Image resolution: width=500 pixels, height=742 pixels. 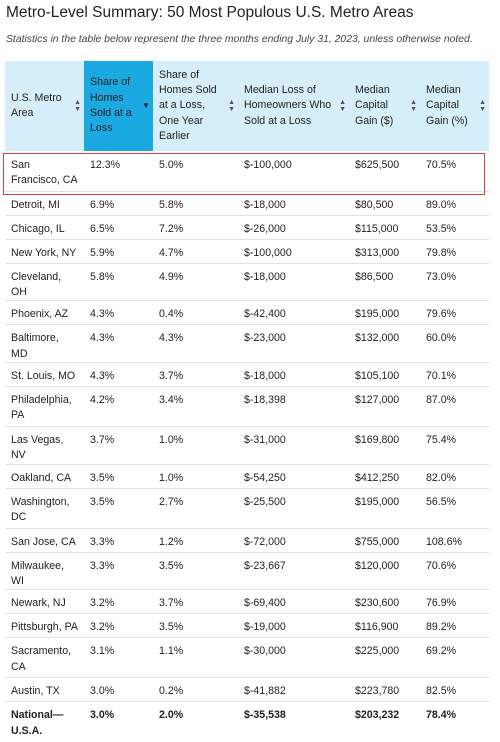 What do you see at coordinates (195, 508) in the screenshot?
I see `cell-share-loss-prior: 2.7%` at bounding box center [195, 508].